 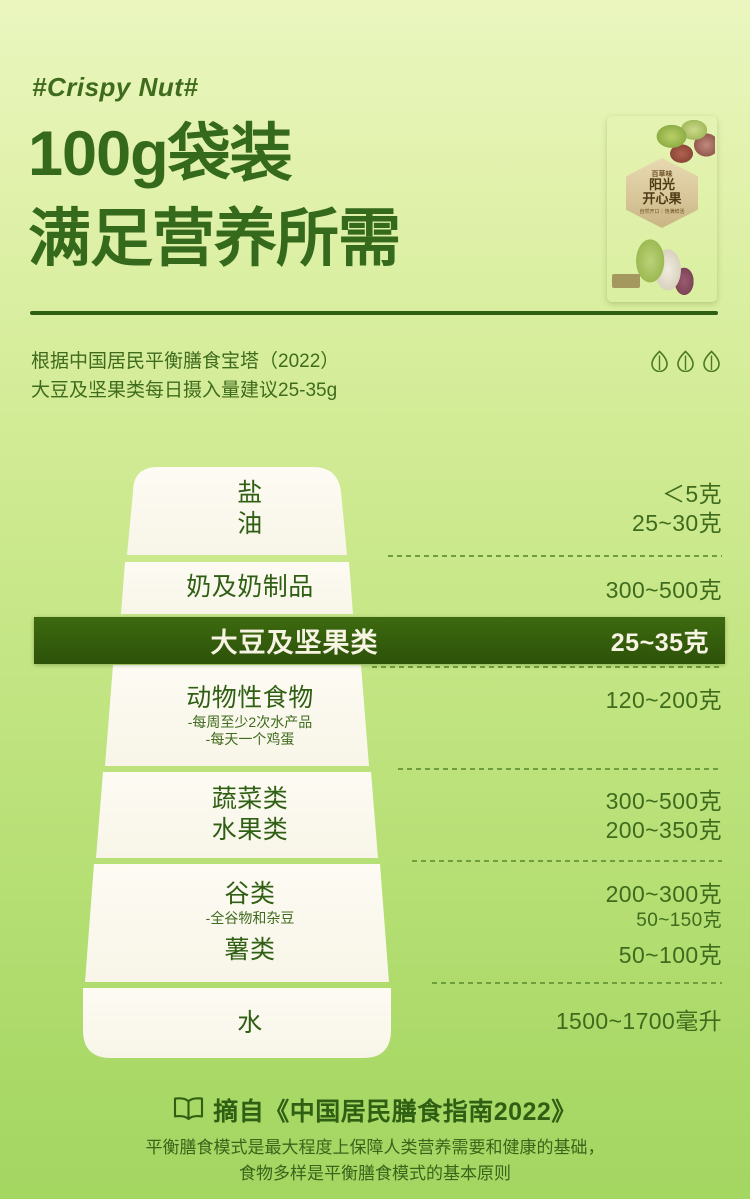 I want to click on tier-sublabel: -每周至少2次水产品, so click(x=250, y=721).